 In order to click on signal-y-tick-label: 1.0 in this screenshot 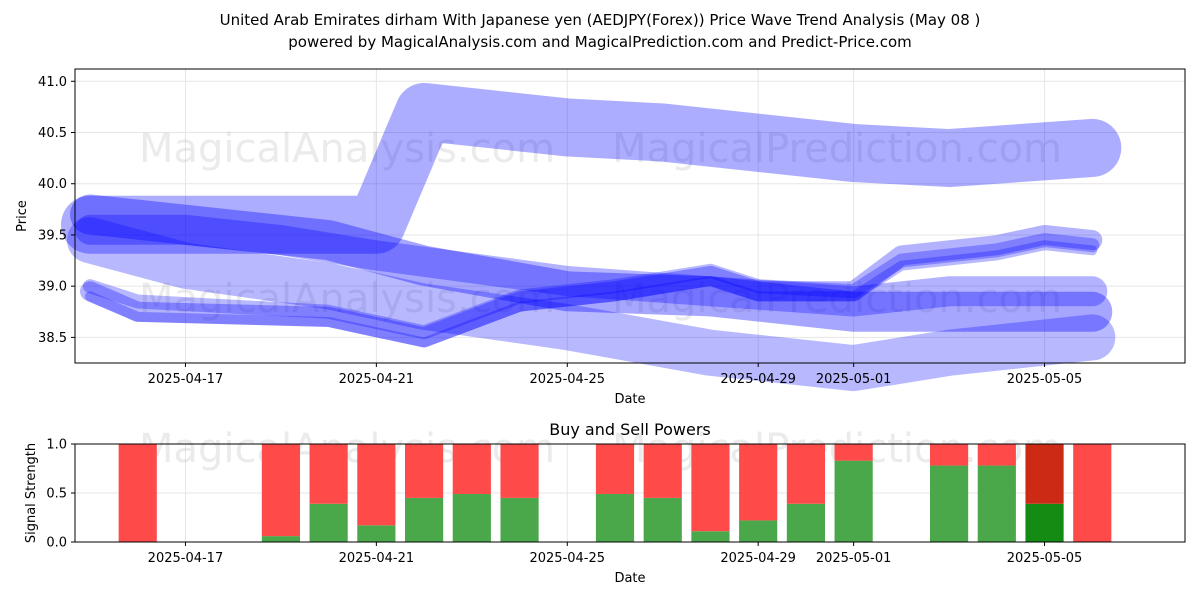, I will do `click(56, 445)`.